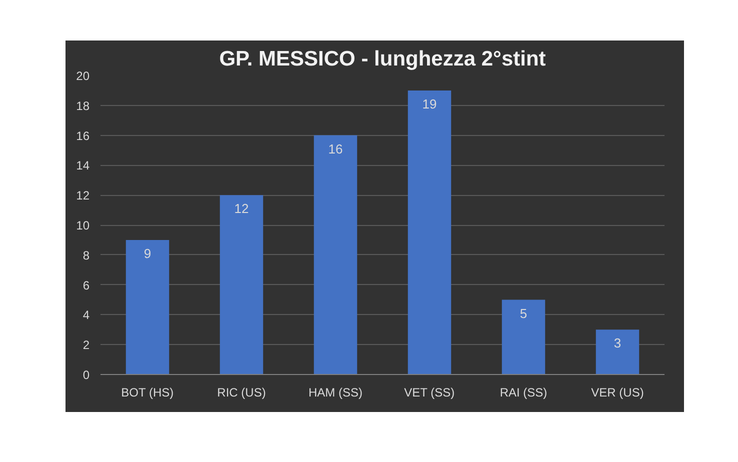  Describe the element at coordinates (86, 285) in the screenshot. I see `y-tick-label: 6` at that location.